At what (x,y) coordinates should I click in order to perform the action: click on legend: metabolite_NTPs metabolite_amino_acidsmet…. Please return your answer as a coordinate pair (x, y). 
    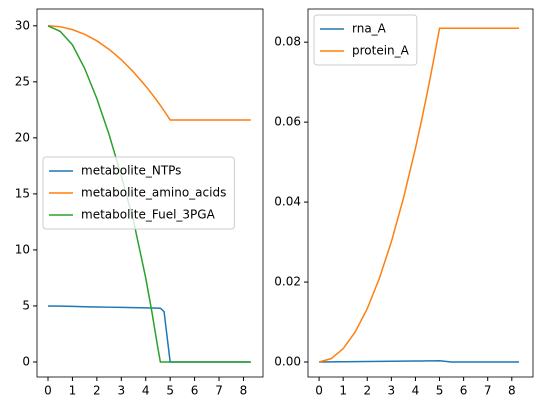
    Looking at the image, I should click on (137, 193).